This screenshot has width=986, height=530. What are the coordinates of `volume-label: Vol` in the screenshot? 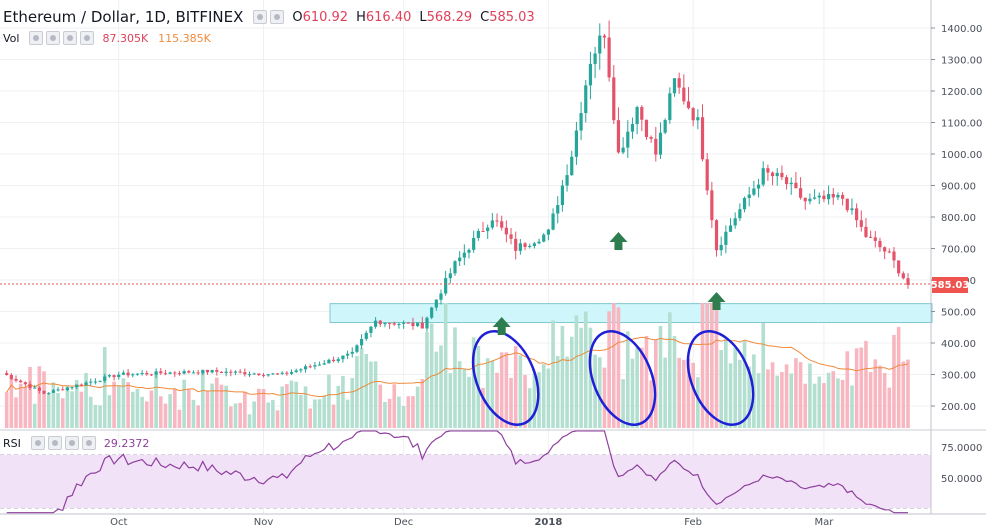 It's located at (11, 38).